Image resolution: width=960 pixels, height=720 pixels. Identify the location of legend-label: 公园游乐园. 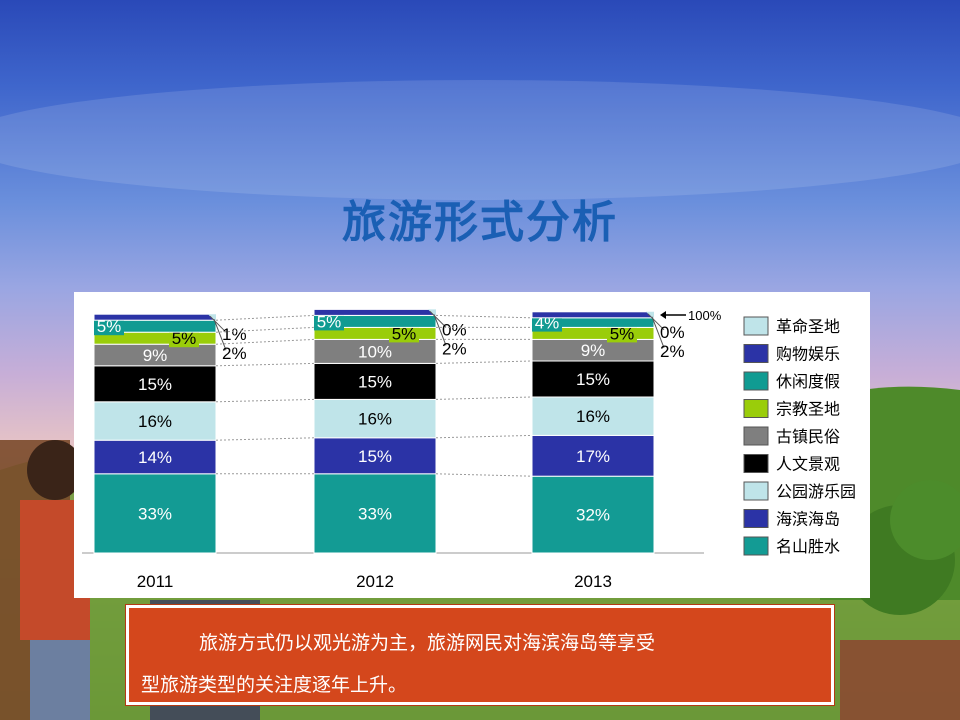
(816, 491).